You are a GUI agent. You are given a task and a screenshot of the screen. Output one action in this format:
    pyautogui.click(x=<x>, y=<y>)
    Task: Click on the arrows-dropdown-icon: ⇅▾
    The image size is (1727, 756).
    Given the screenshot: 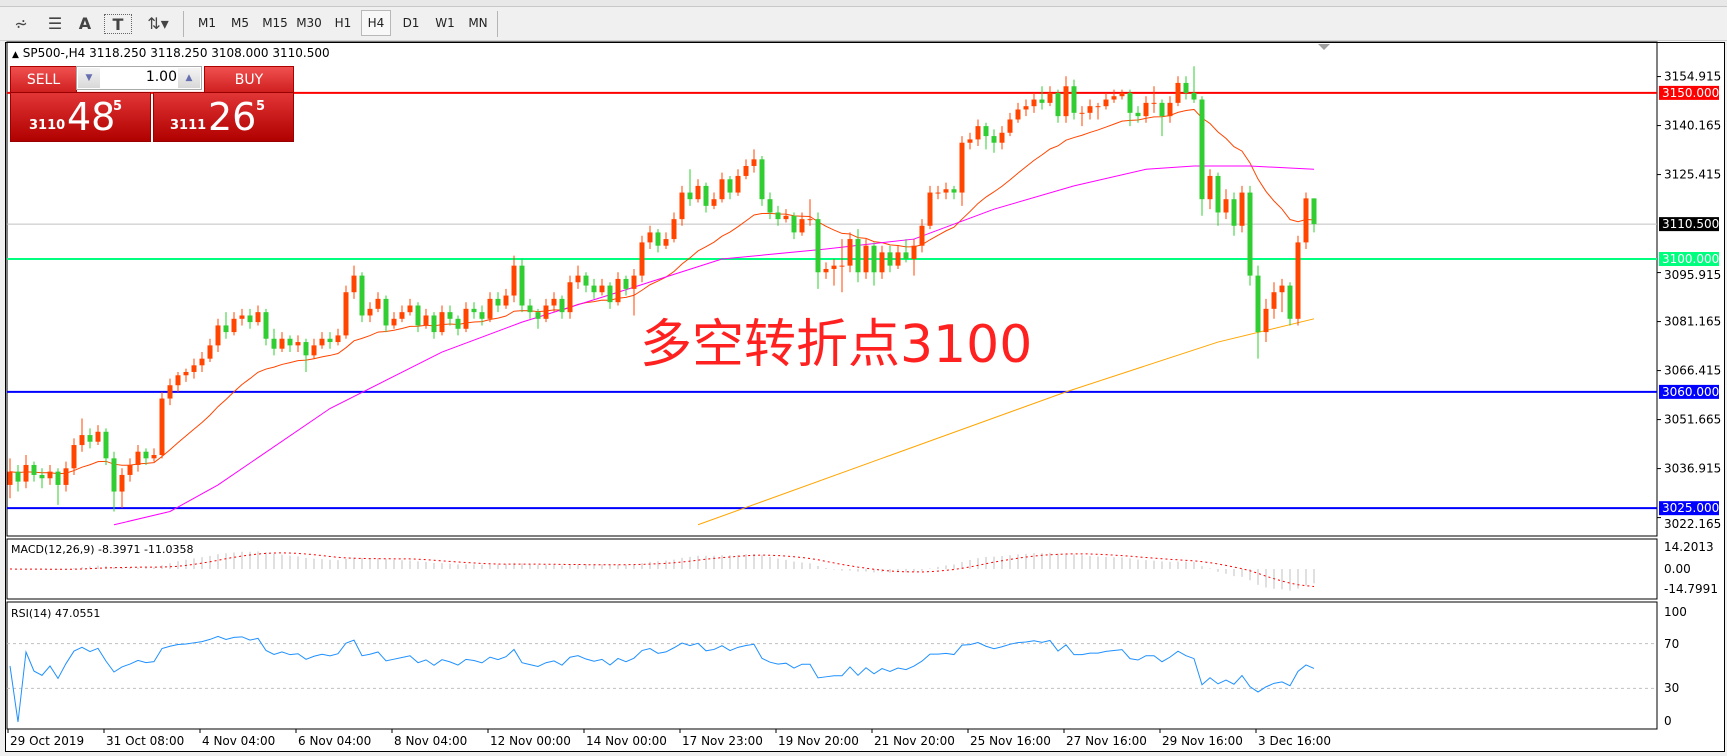 What is the action you would take?
    pyautogui.click(x=158, y=23)
    